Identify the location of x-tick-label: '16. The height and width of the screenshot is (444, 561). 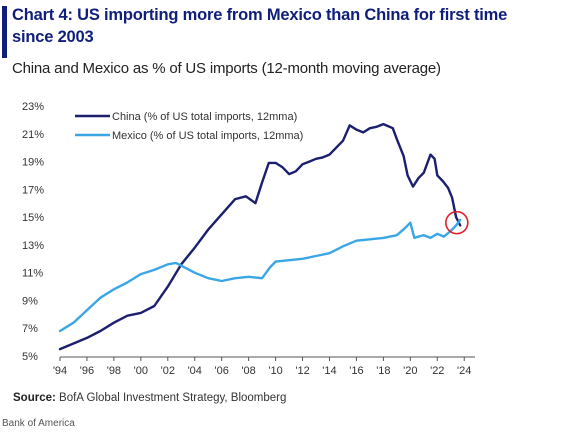
(356, 371).